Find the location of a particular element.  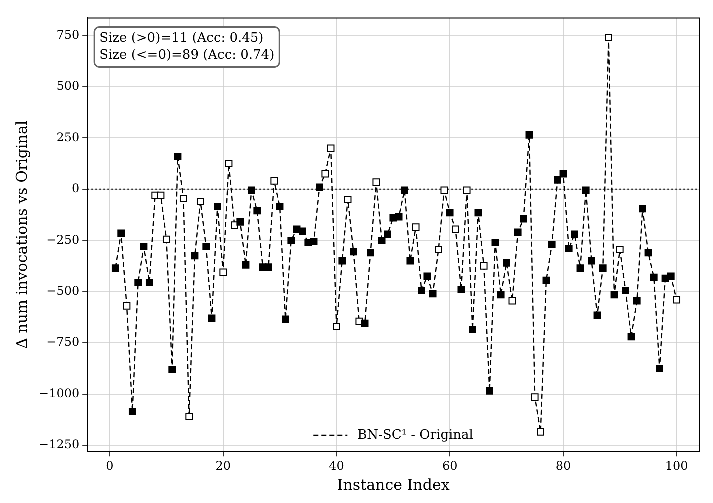

y-tick-label: −1000 is located at coordinates (59, 393).